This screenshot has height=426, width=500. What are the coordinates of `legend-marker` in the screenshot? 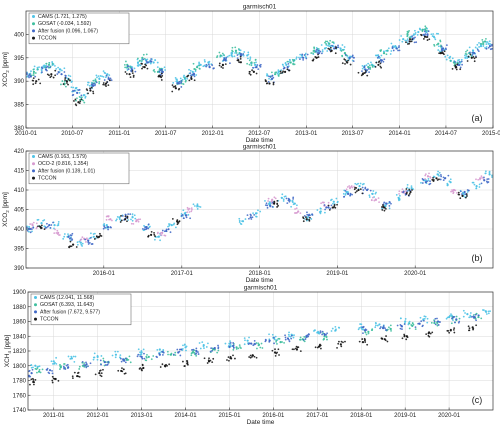 It's located at (35, 319).